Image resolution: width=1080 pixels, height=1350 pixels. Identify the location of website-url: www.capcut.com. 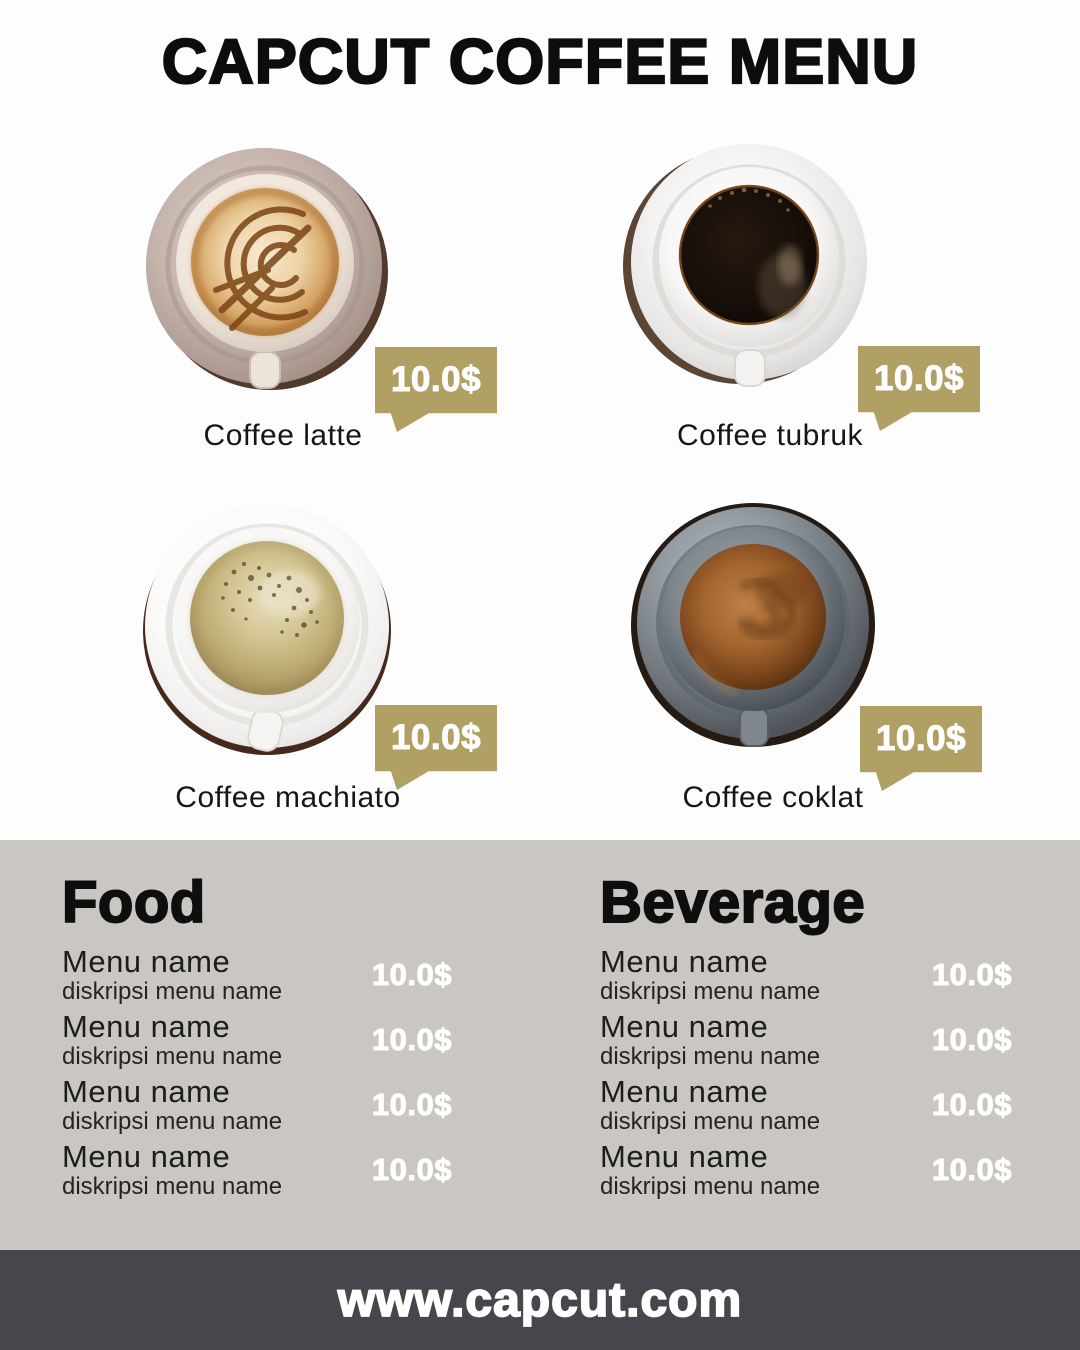
(540, 1300).